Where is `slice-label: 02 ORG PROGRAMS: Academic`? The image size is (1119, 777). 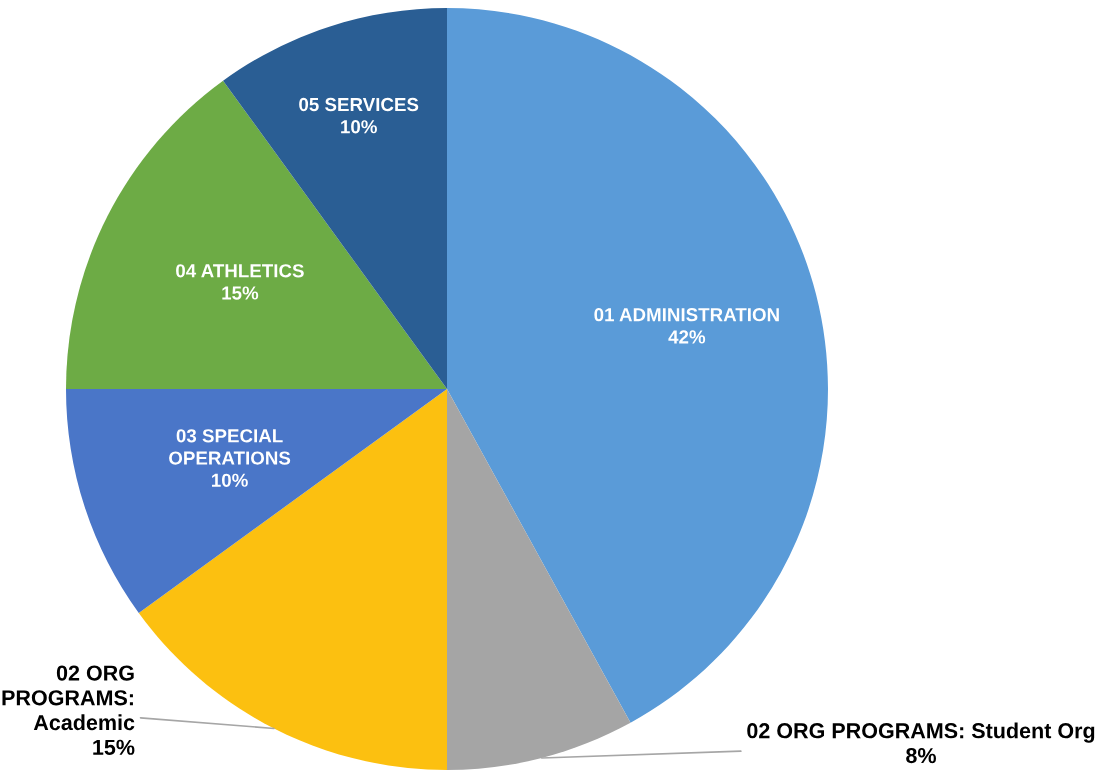
slice-label: 02 ORG PROGRAMS: Academic is located at coordinates (68, 698).